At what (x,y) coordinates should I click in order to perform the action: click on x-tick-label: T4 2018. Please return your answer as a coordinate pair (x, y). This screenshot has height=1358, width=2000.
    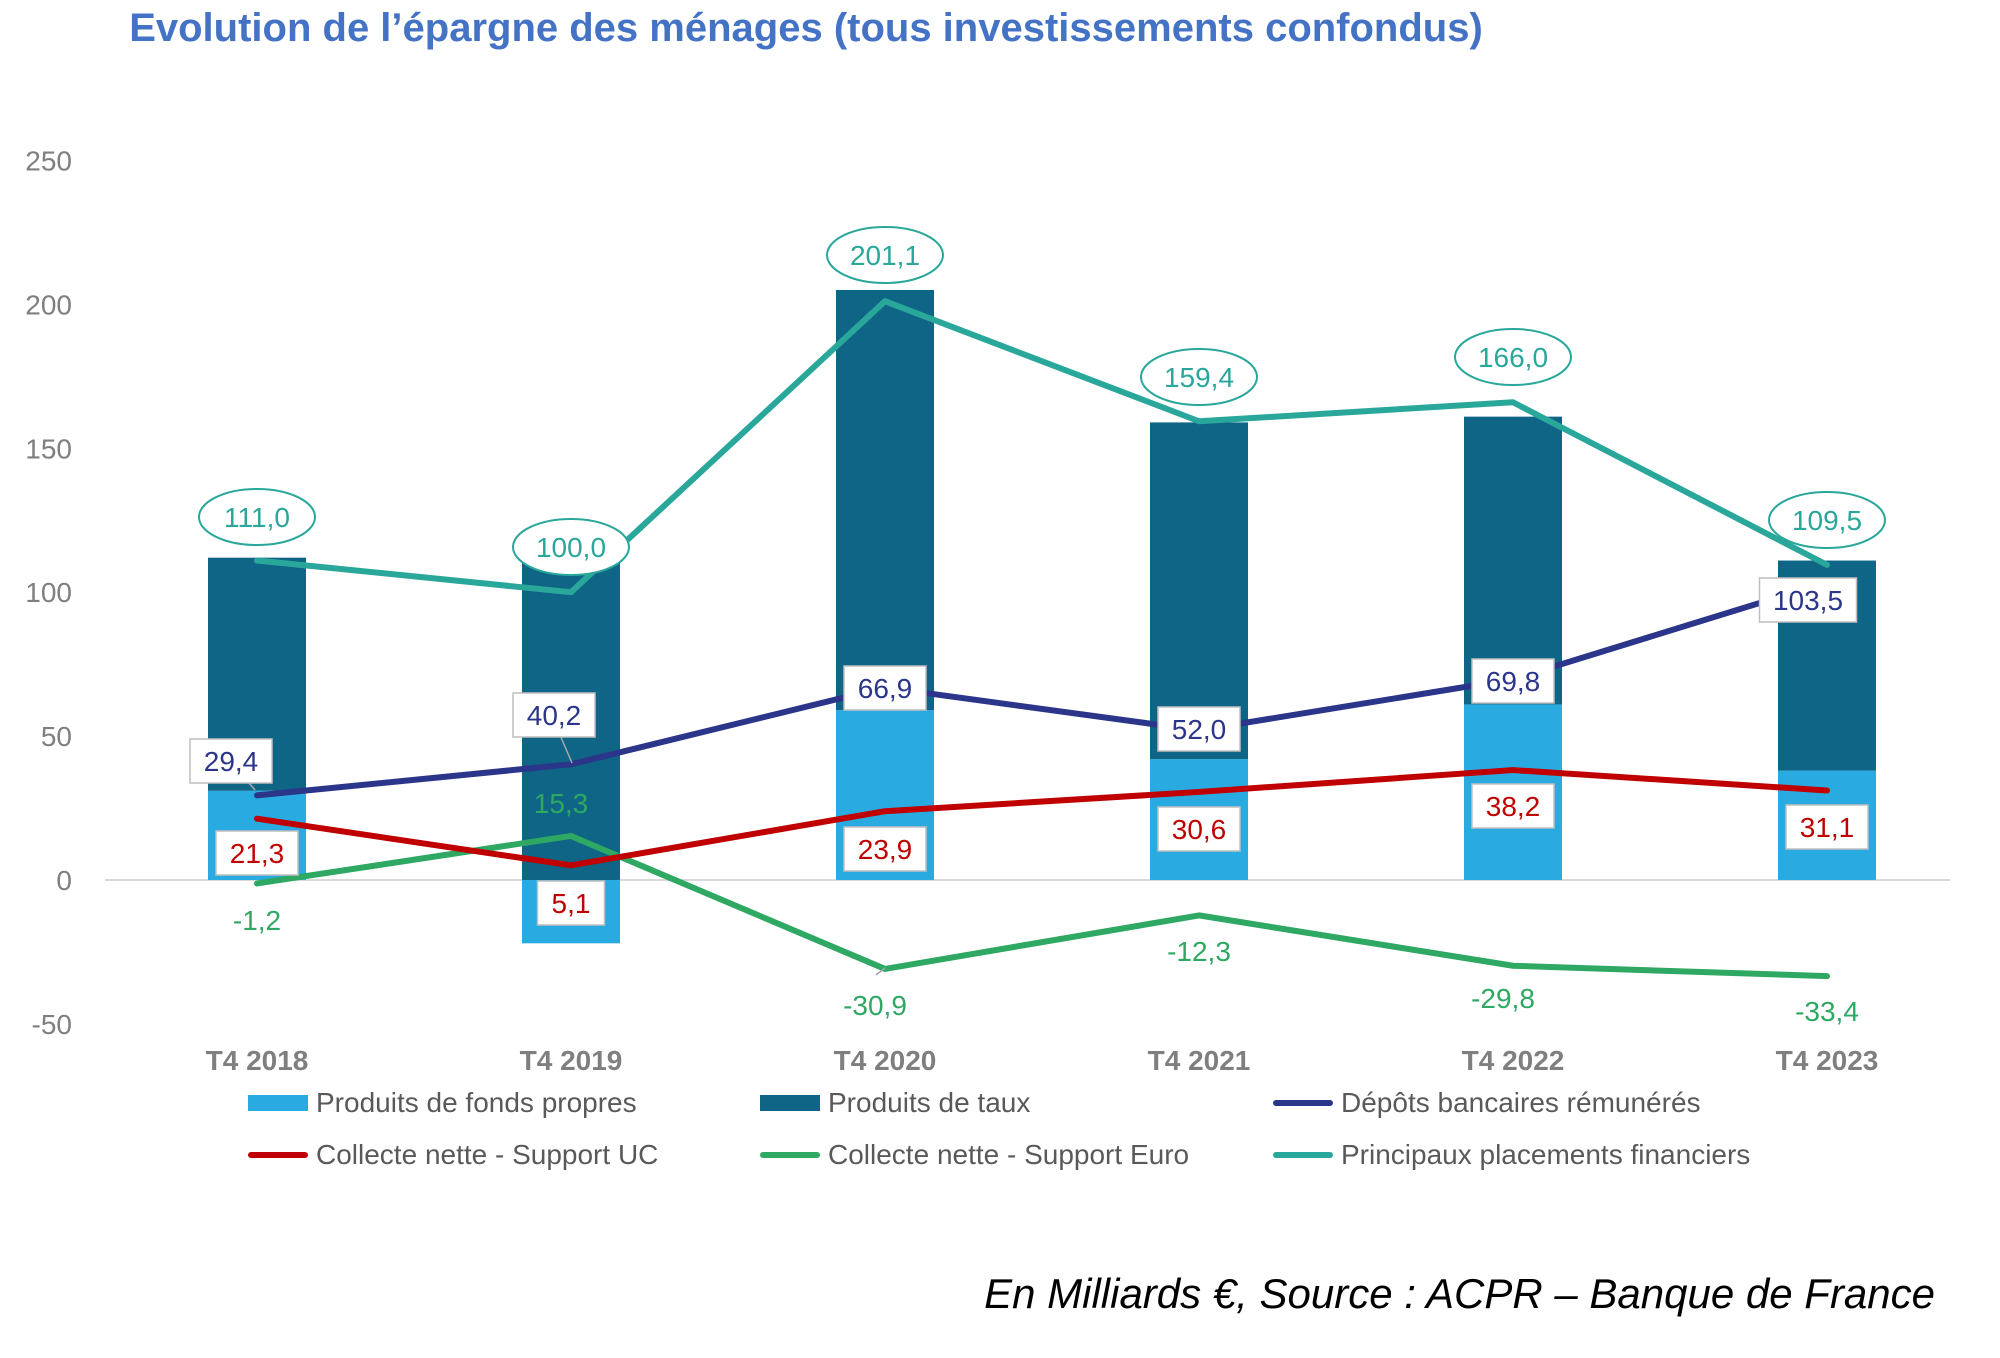
    Looking at the image, I should click on (257, 1060).